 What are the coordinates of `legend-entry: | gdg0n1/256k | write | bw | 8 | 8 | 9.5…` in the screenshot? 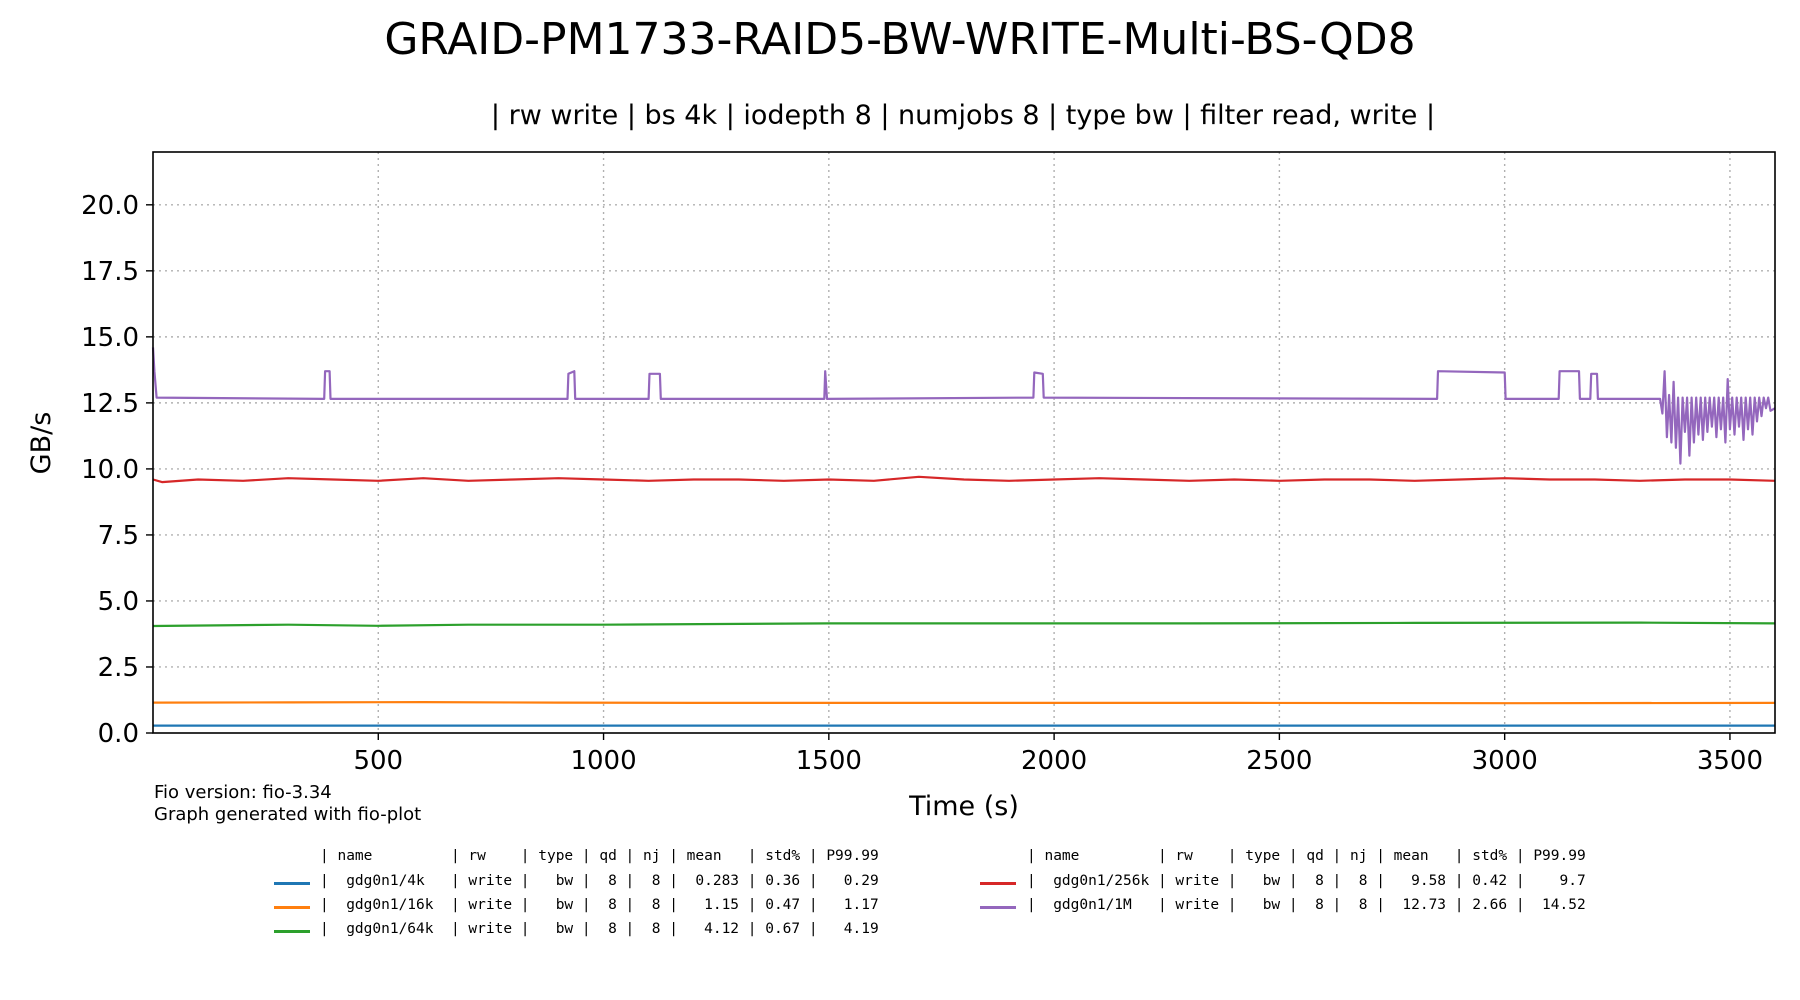 It's located at (1306, 881).